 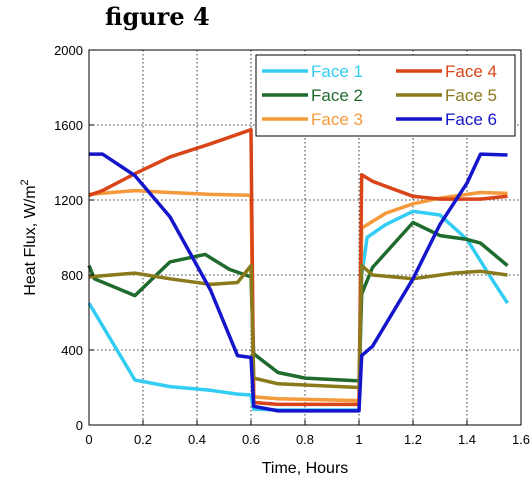 What do you see at coordinates (467, 439) in the screenshot?
I see `x-tick-label: 1.4` at bounding box center [467, 439].